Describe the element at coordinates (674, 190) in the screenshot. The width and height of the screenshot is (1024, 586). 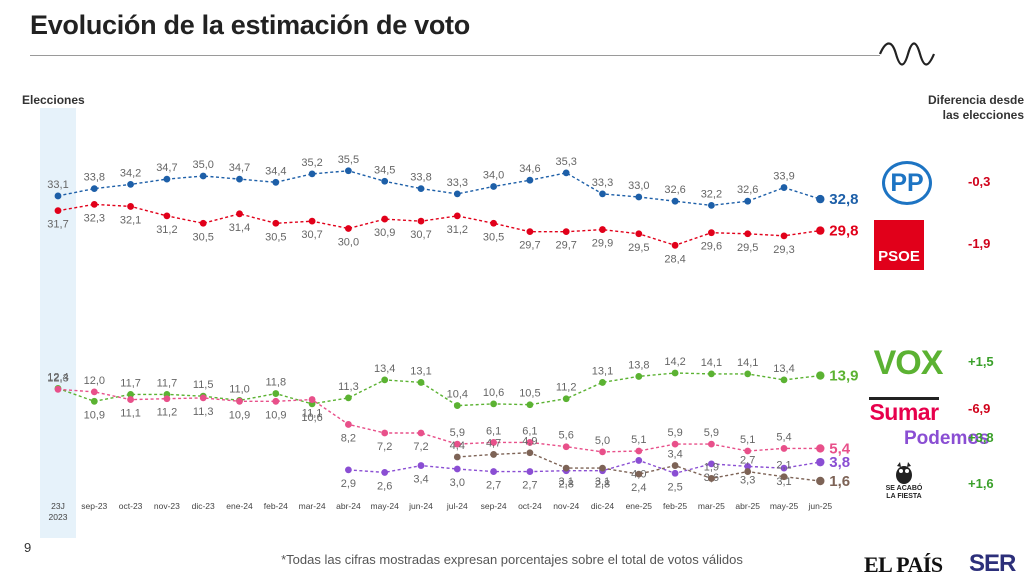
I see `data-label: 32,6` at that location.